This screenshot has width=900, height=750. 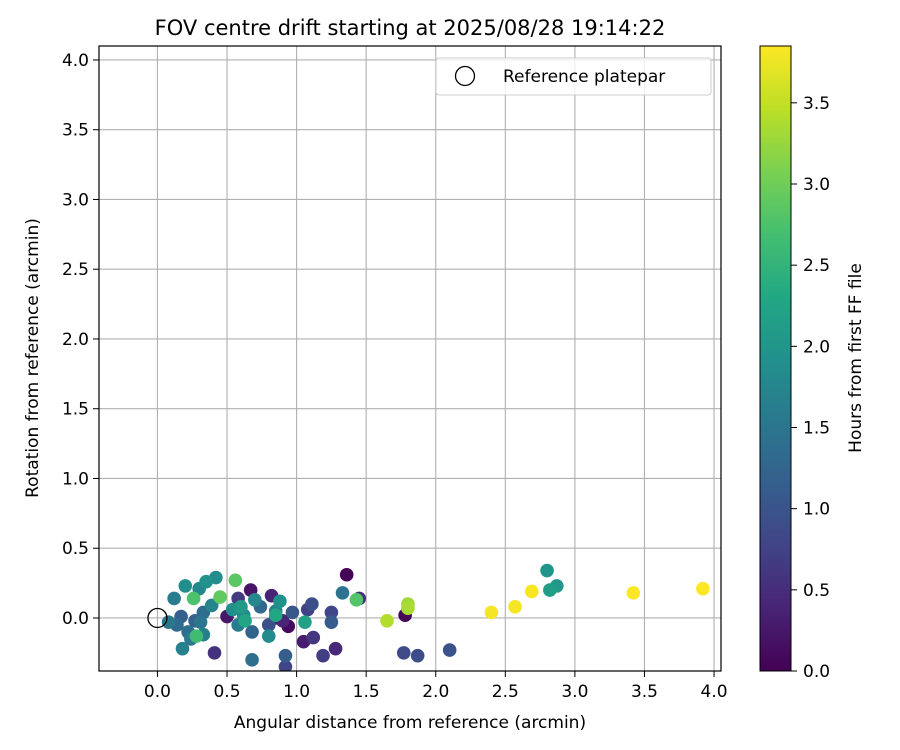 I want to click on y-tick-label: 3.0, so click(x=75, y=200).